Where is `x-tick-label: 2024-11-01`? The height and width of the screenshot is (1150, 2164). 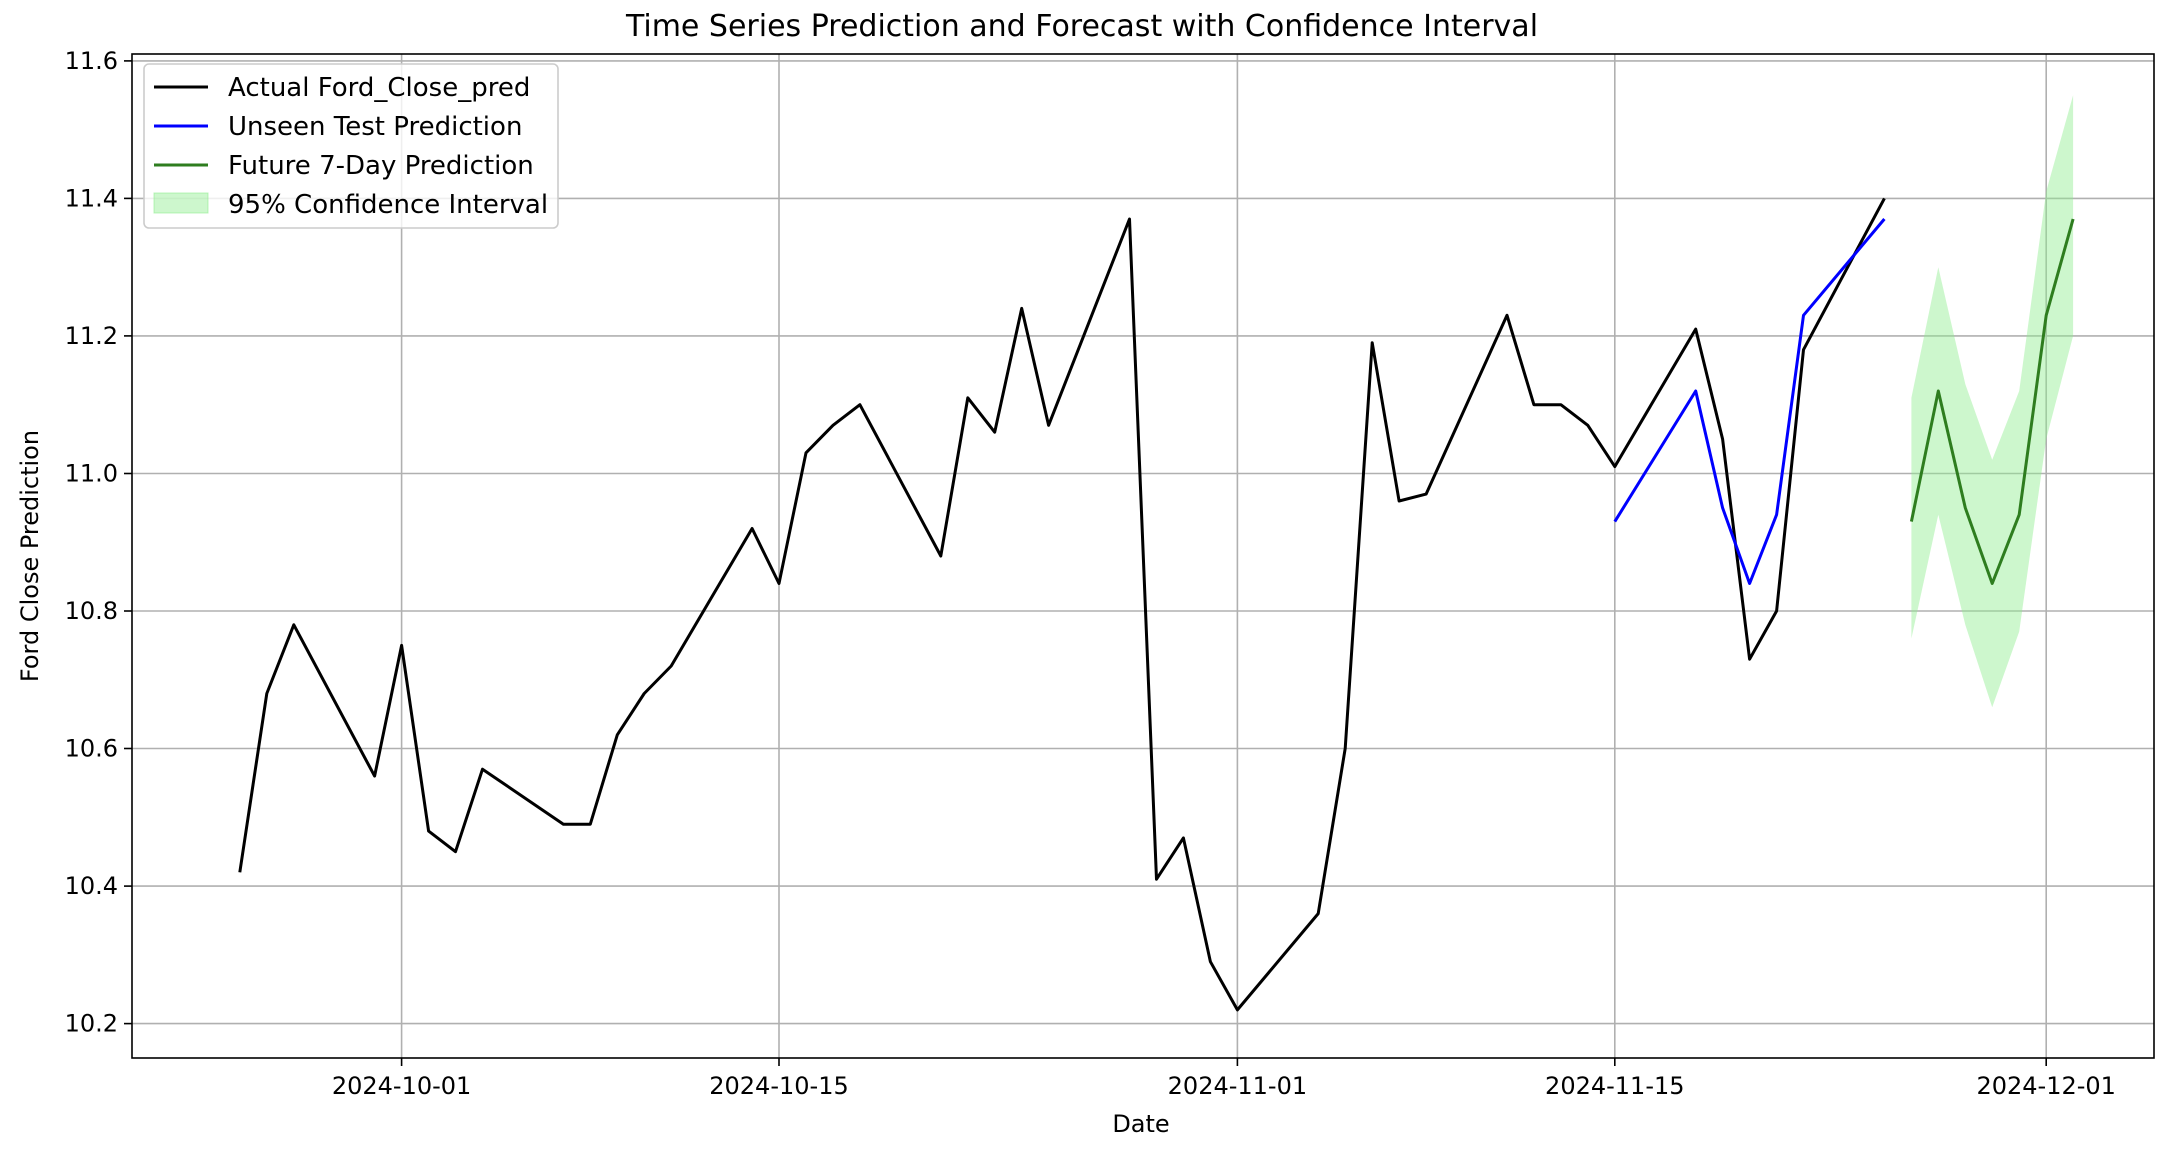
x-tick-label: 2024-11-01 is located at coordinates (1237, 1086).